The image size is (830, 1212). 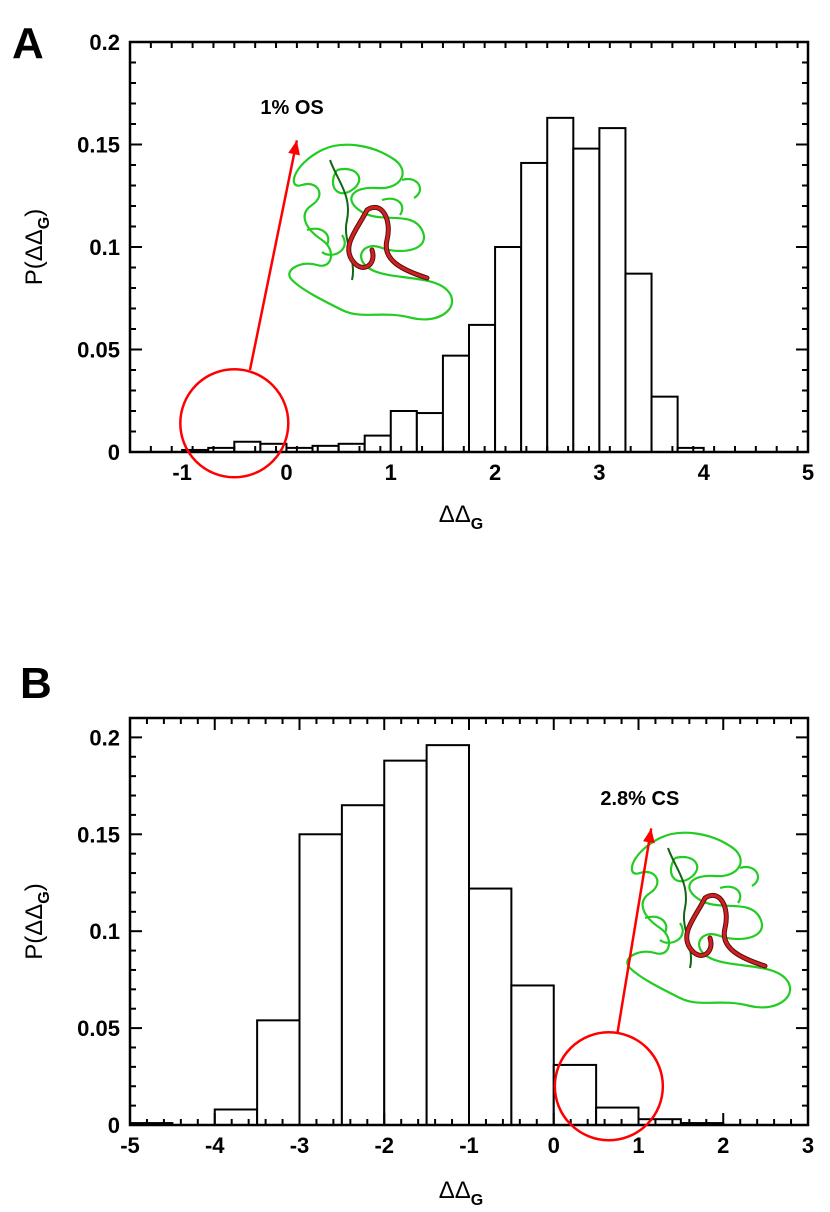 What do you see at coordinates (130, 1145) in the screenshot?
I see `x-tick-label: -5` at bounding box center [130, 1145].